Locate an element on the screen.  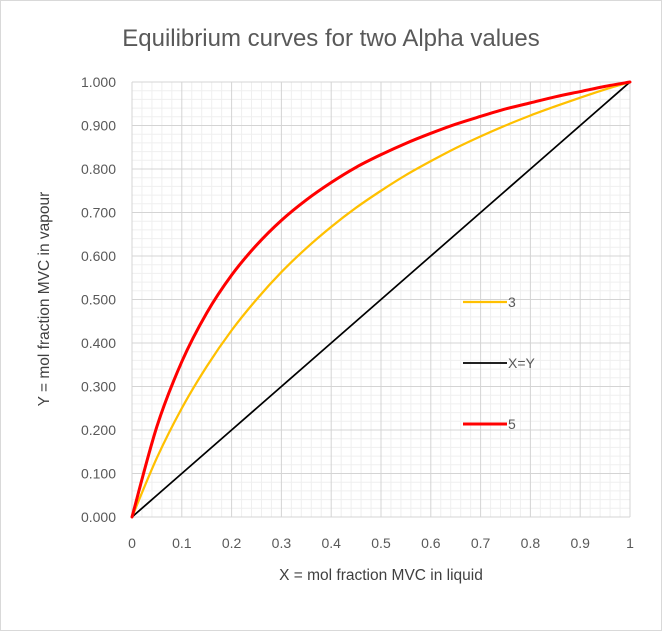
x-tick-label: 1 is located at coordinates (630, 543).